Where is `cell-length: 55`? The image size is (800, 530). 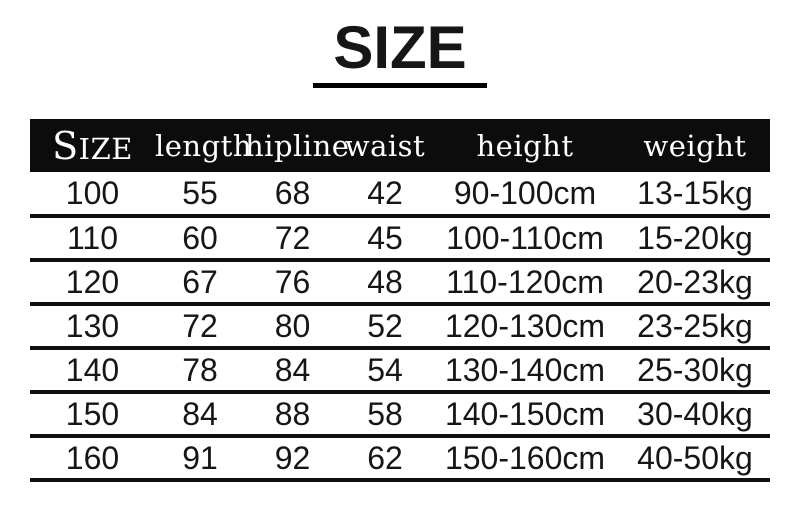 cell-length: 55 is located at coordinates (200, 195).